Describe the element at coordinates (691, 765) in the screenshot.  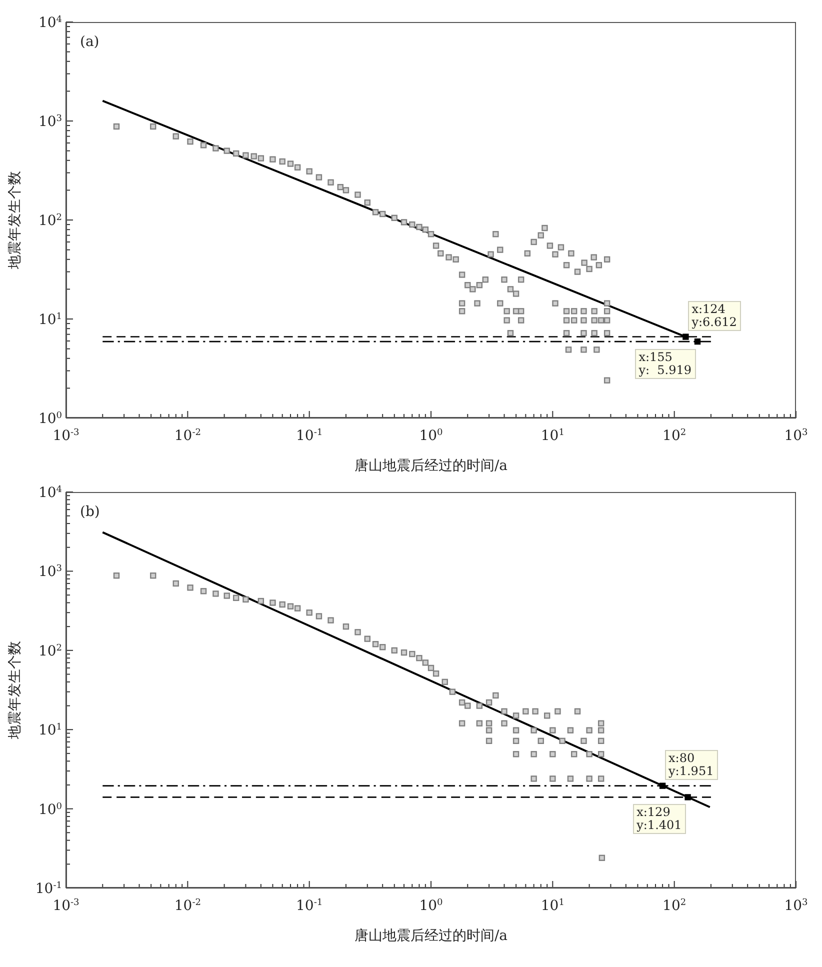
I see `annotation: x:80 y:1.951` at that location.